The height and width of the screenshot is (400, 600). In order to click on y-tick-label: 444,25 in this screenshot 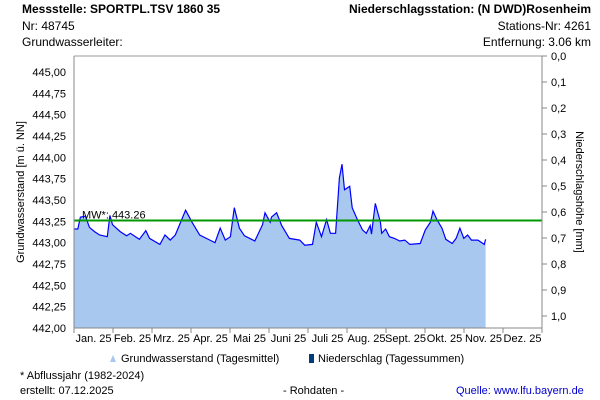, I will do `click(49, 137)`.